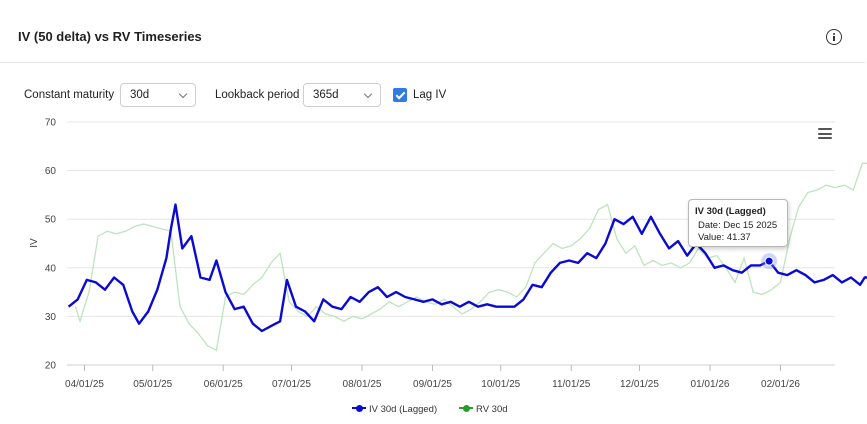 The width and height of the screenshot is (867, 424). What do you see at coordinates (432, 384) in the screenshot?
I see `x-tick-label: 09/01/25` at bounding box center [432, 384].